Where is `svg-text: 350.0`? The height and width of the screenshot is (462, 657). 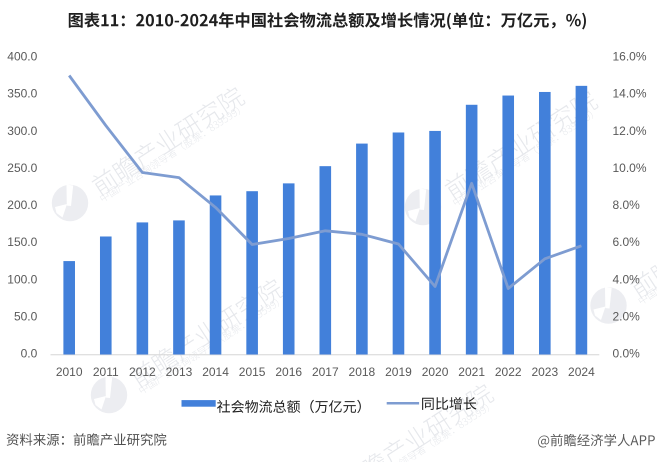
svg-text: 350.0 is located at coordinates (22, 94).